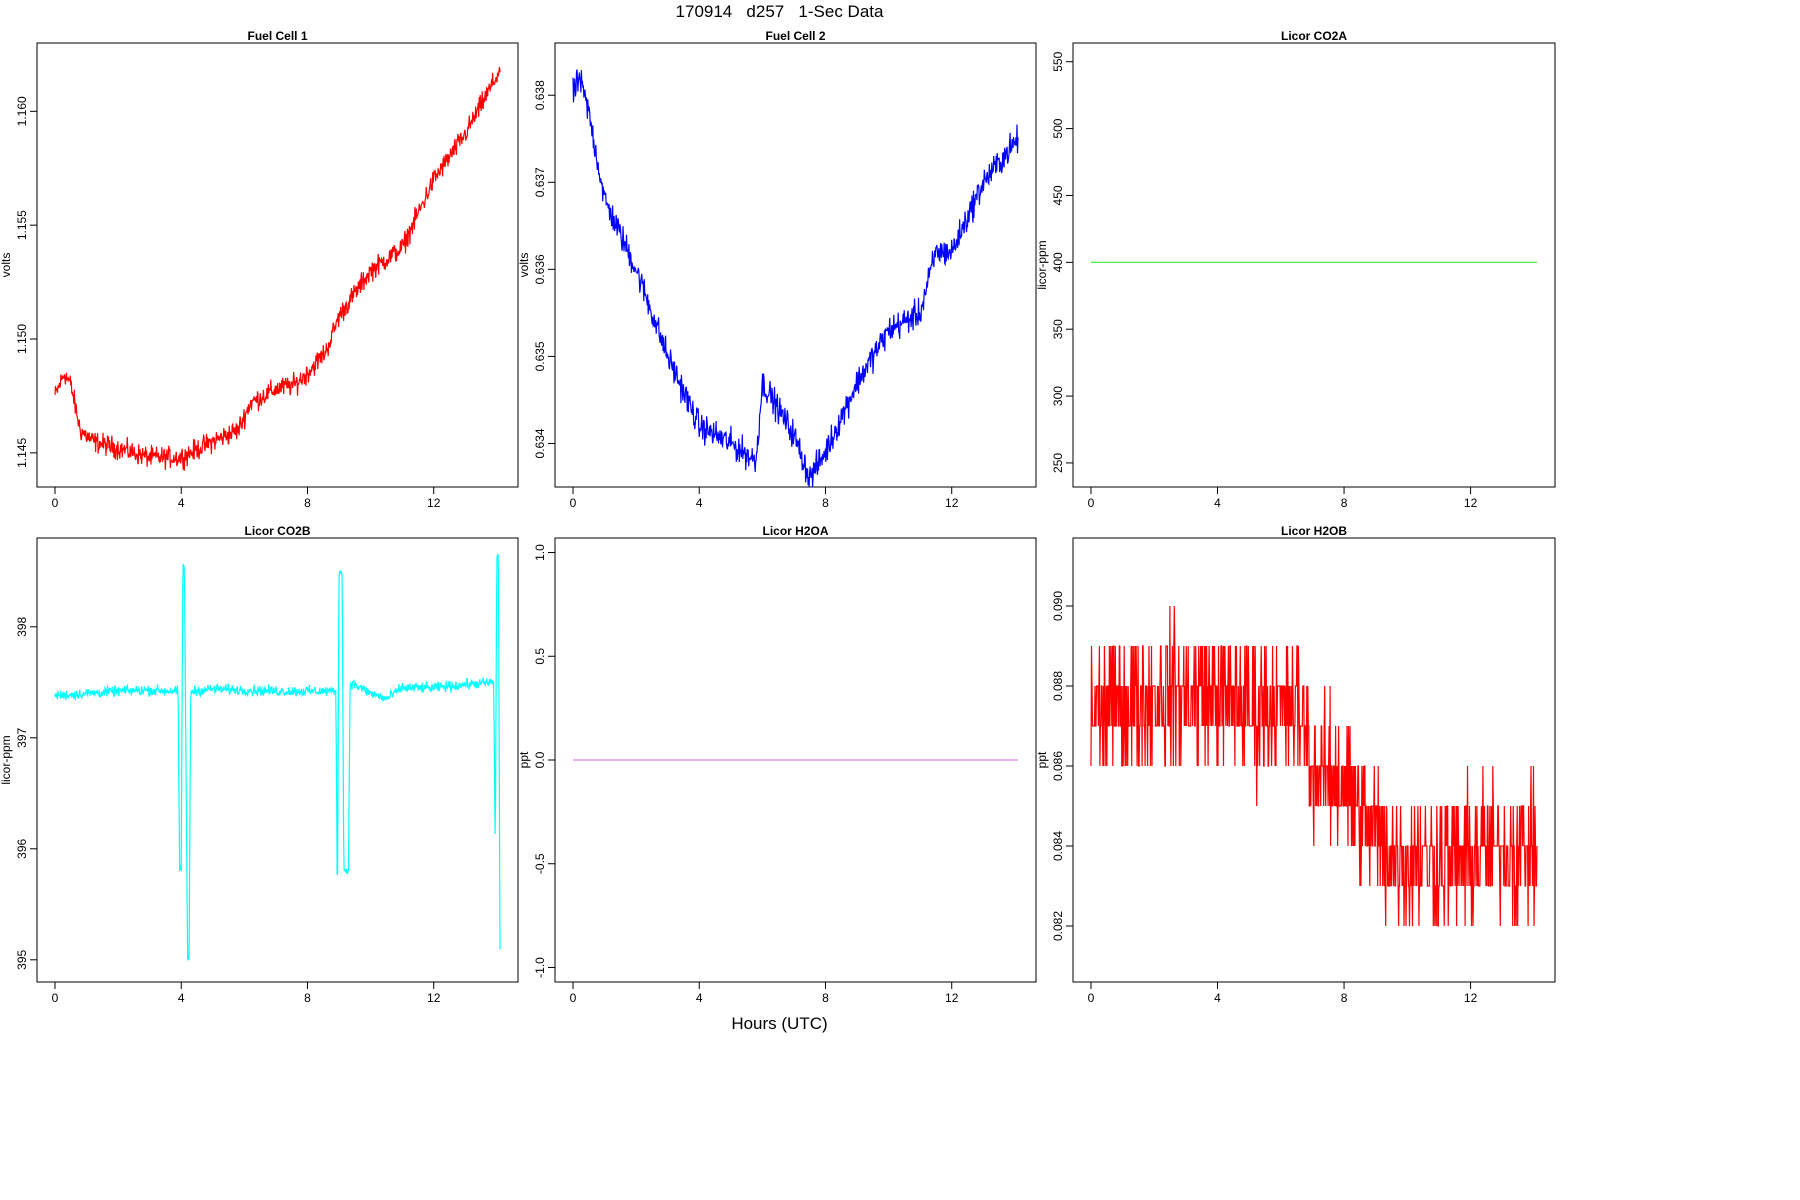 This screenshot has width=1800, height=1200. I want to click on y-tick-label: 450, so click(1058, 195).